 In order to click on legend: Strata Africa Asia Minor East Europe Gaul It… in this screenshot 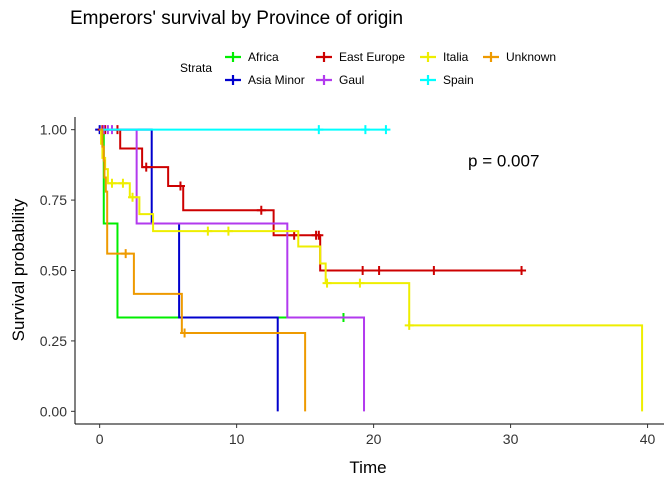, I will do `click(368, 68)`.